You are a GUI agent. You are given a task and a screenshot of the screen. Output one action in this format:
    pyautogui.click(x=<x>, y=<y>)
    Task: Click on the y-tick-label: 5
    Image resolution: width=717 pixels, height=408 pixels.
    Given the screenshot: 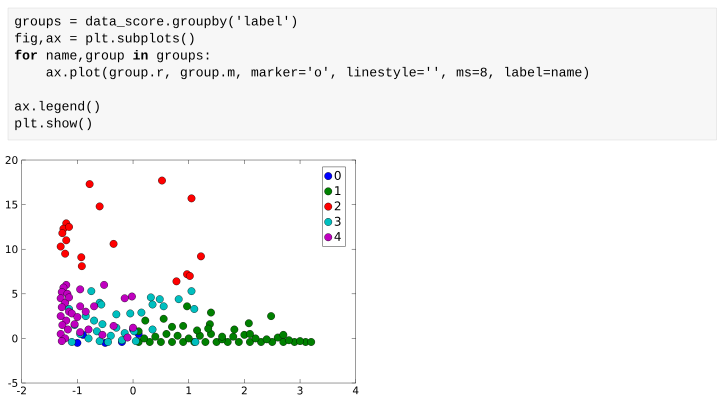 What is the action you would take?
    pyautogui.click(x=15, y=294)
    